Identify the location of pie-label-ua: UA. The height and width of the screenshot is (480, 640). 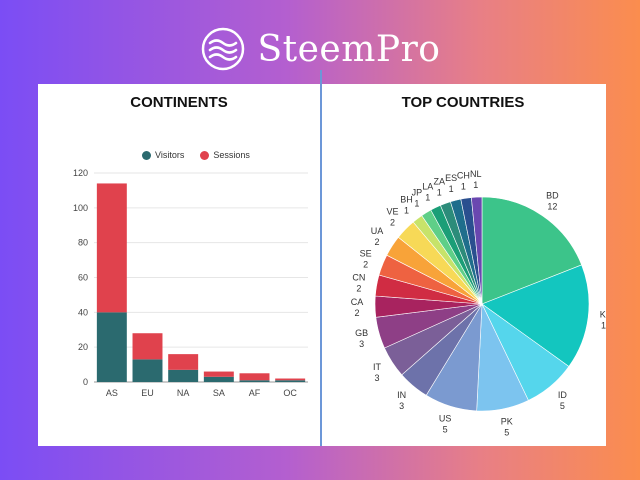
(377, 231).